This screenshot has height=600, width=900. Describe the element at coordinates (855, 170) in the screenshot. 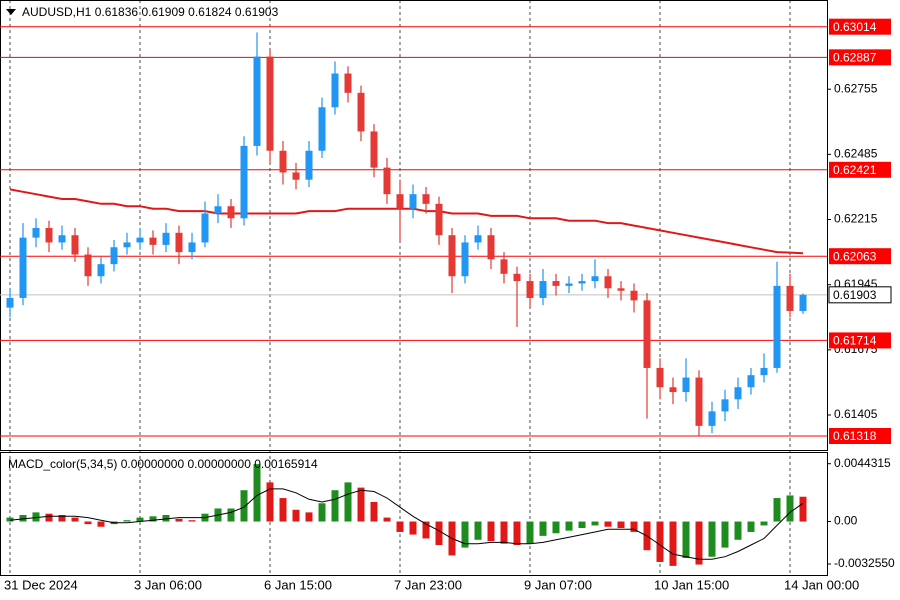

I see `level-label: 0.62421` at that location.